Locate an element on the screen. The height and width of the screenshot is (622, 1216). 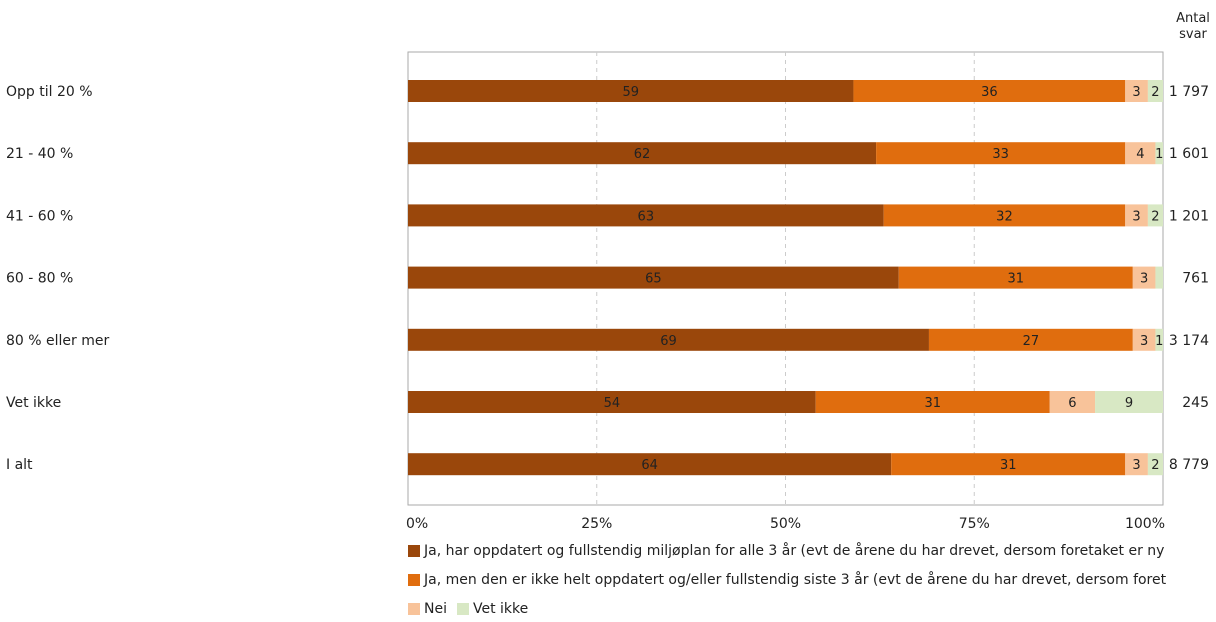
count-header-line-1: Antal is located at coordinates (1193, 18).